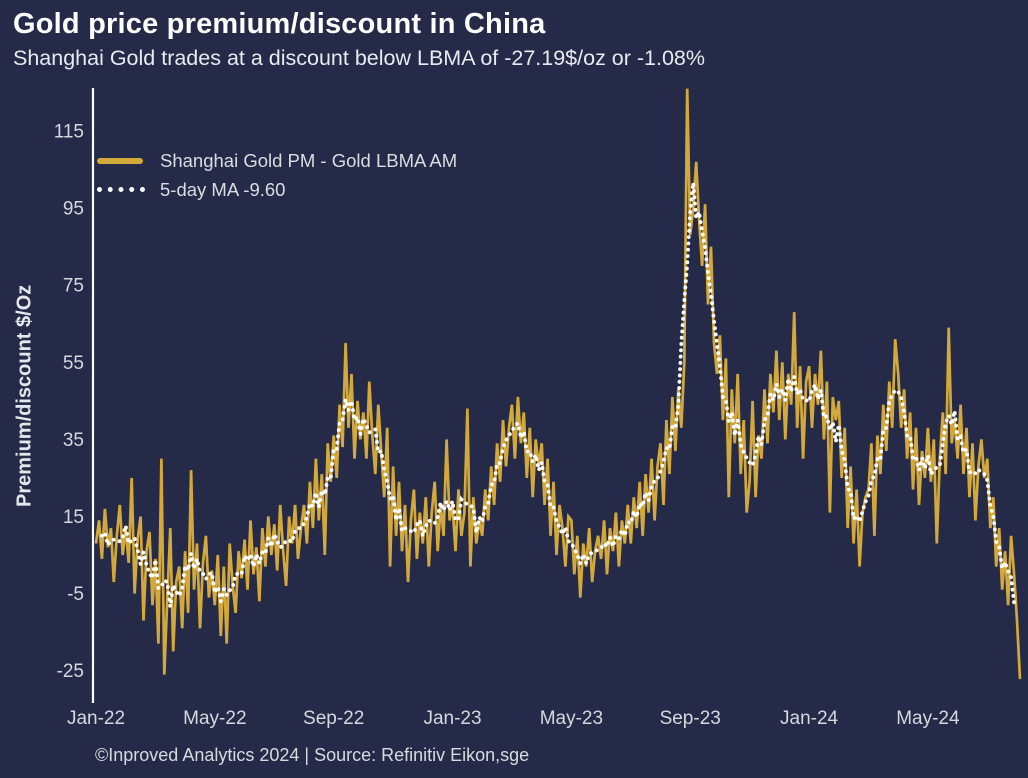 The image size is (1028, 778). I want to click on x-tick-label: May-23, so click(571, 718).